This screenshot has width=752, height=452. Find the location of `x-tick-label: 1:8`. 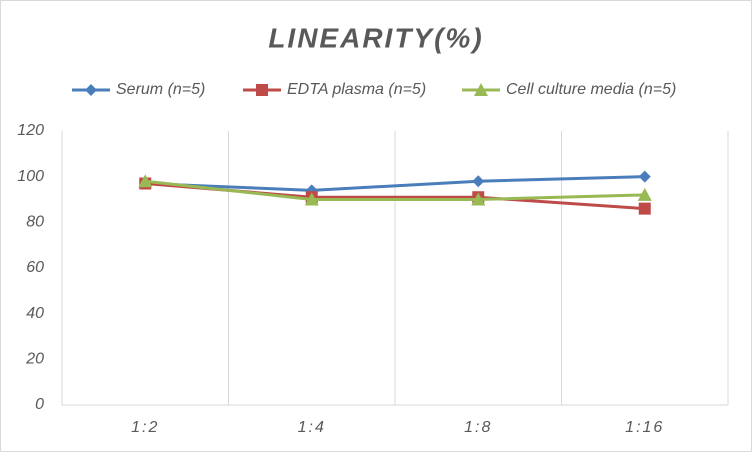

x-tick-label: 1:8 is located at coordinates (478, 427).